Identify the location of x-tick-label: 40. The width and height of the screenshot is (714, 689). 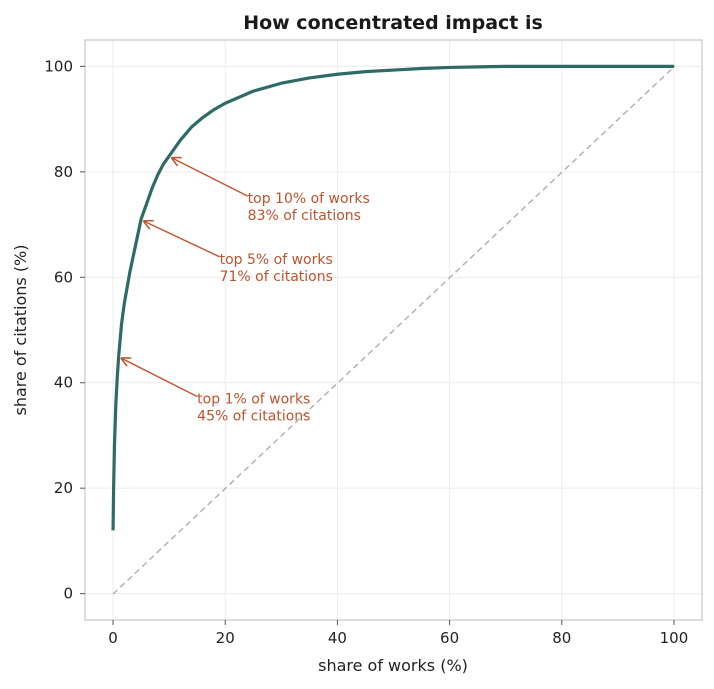
(337, 638).